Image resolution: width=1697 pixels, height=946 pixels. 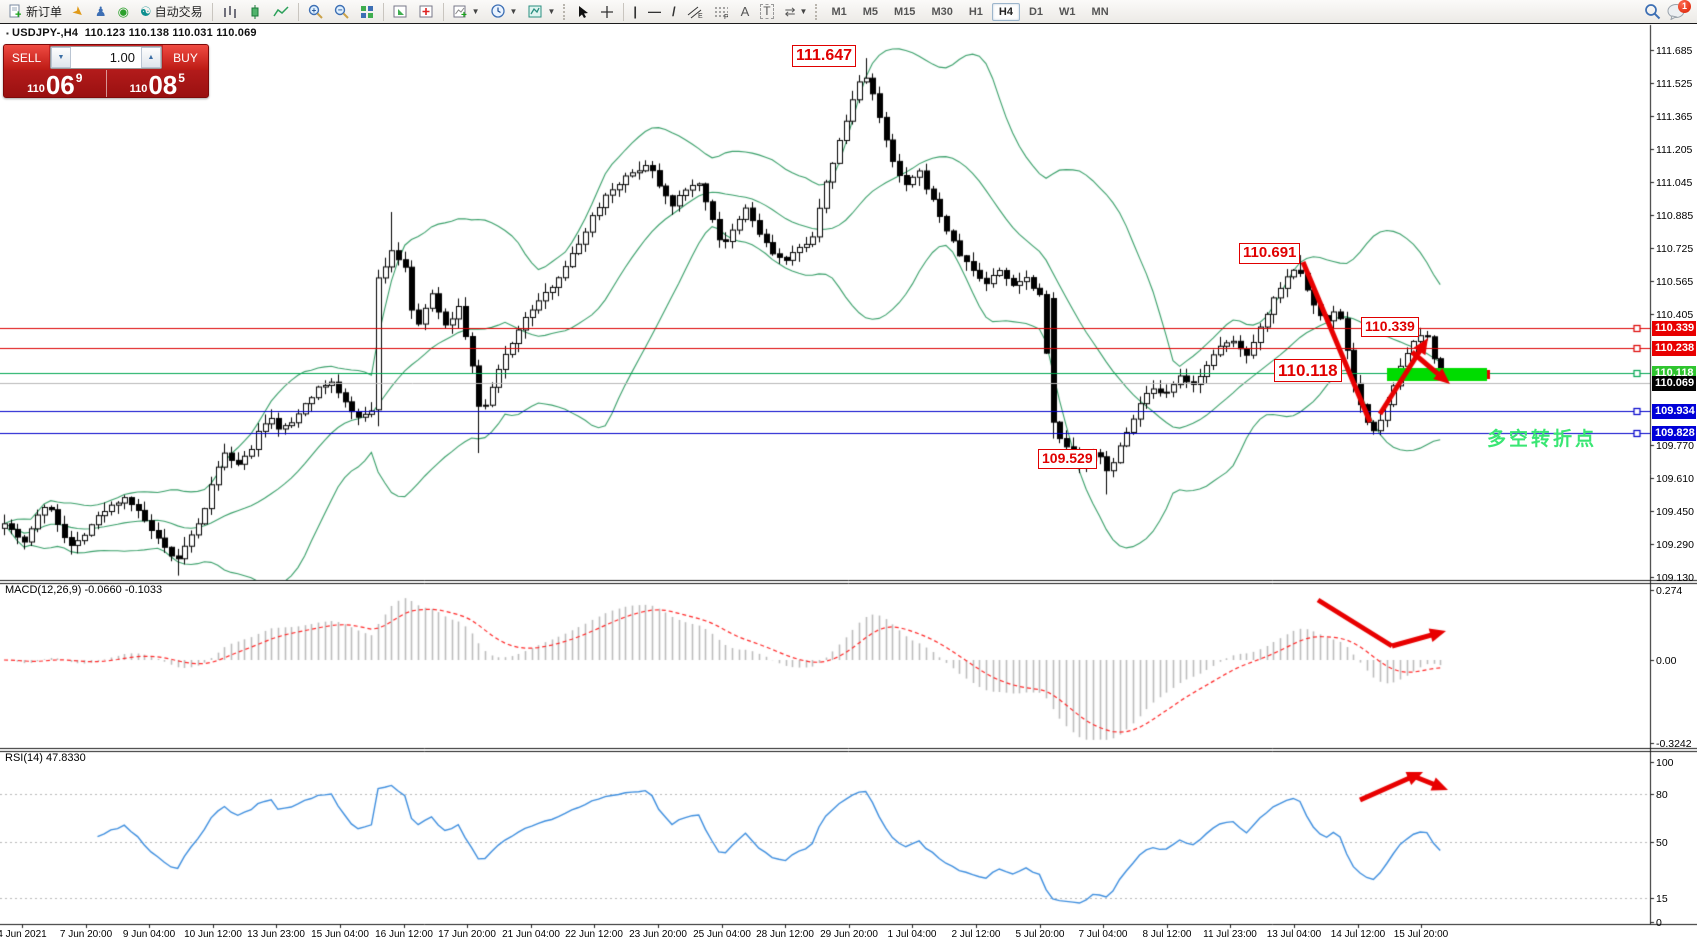 I want to click on date-label: 28 Jun 12:00, so click(x=785, y=934).